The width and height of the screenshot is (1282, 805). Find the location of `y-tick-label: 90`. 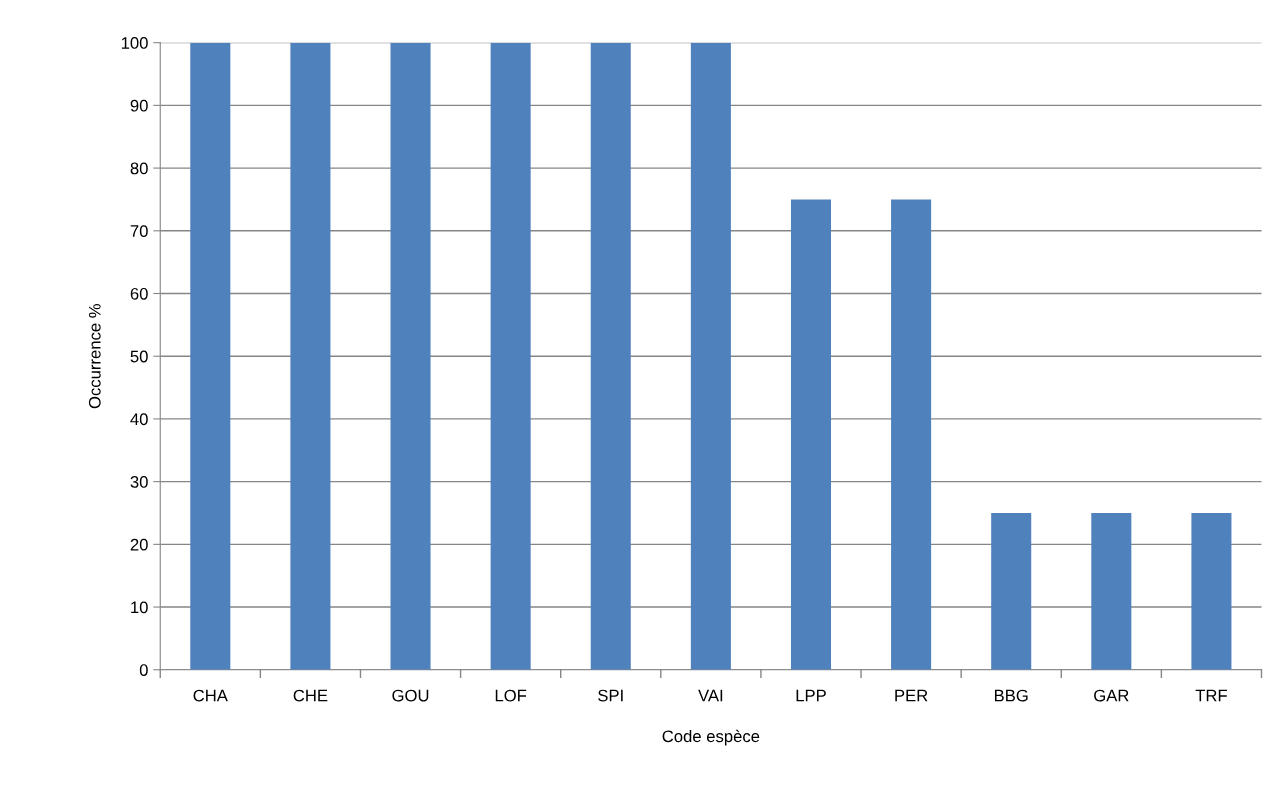

y-tick-label: 90 is located at coordinates (139, 105).